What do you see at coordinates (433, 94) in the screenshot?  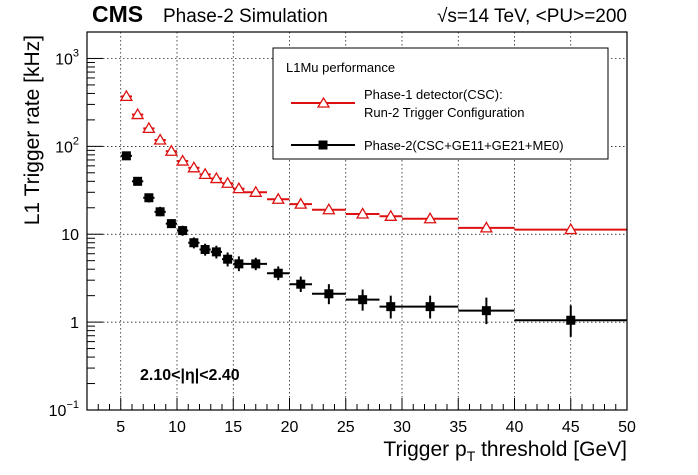 I see `legend-label-phase1-line1: Phase-1 detector(CSC):` at bounding box center [433, 94].